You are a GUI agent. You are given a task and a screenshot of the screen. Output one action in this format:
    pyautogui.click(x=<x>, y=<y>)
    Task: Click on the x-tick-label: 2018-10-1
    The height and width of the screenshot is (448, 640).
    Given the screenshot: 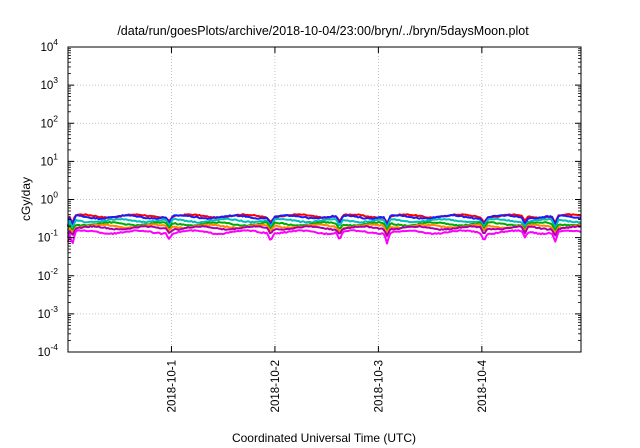 What is the action you would take?
    pyautogui.click(x=172, y=386)
    